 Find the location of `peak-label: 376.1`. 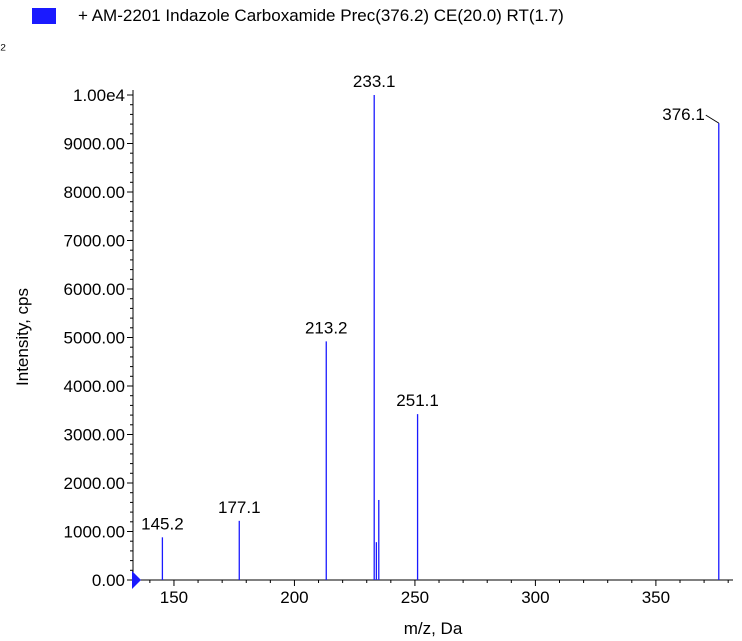

peak-label: 376.1 is located at coordinates (683, 114).